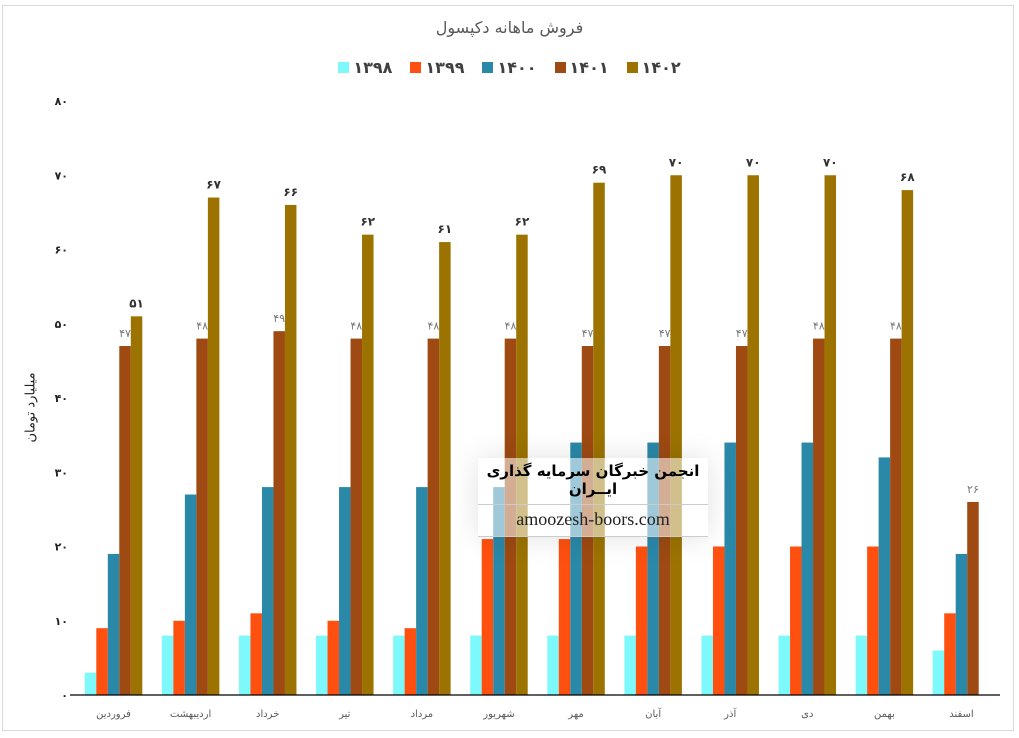  What do you see at coordinates (807, 714) in the screenshot?
I see `x-tick-label: دی` at bounding box center [807, 714].